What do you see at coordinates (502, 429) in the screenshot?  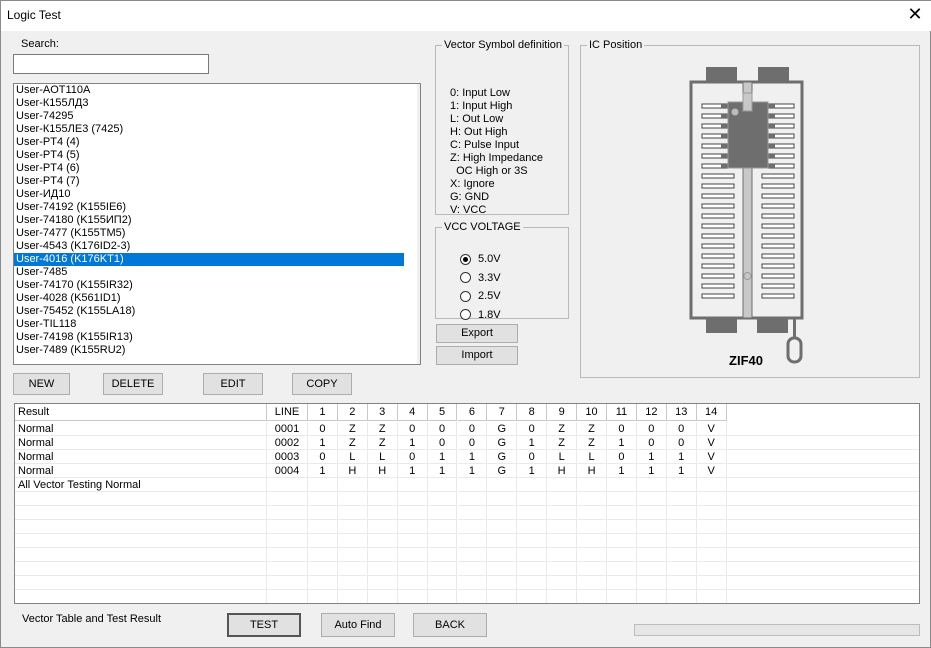 I see `table-cell: G` at bounding box center [502, 429].